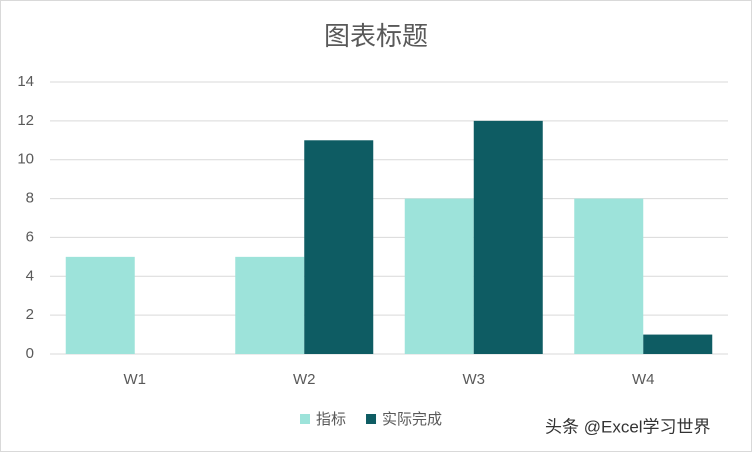 This screenshot has width=752, height=452. Describe the element at coordinates (643, 379) in the screenshot. I see `x-tick-label: W4` at that location.